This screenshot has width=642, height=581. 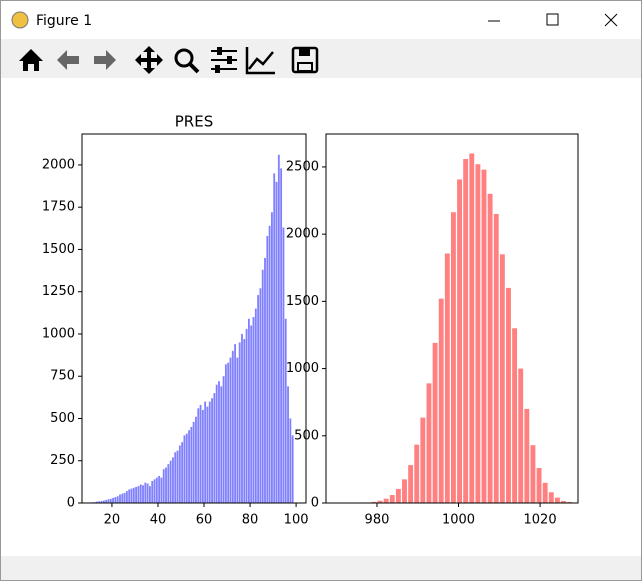 What do you see at coordinates (250, 520) in the screenshot?
I see `x-tick-label: 80` at bounding box center [250, 520].